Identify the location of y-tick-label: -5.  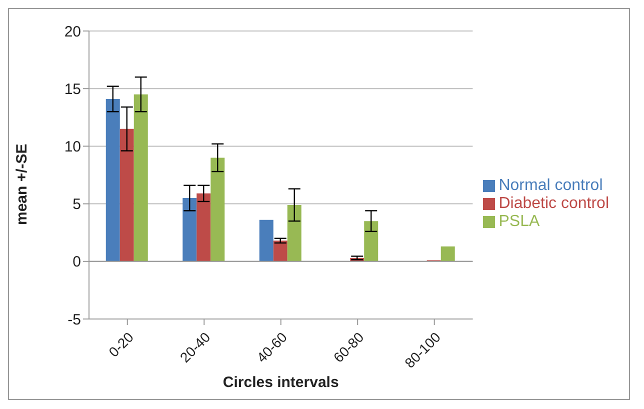
(74, 319).